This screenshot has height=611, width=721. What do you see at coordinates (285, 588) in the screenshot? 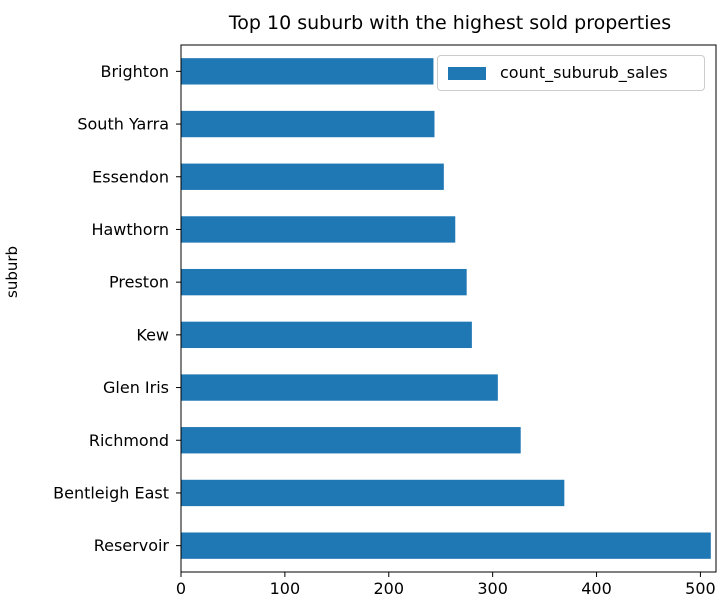
I see `x-tick-label: 100` at bounding box center [285, 588].